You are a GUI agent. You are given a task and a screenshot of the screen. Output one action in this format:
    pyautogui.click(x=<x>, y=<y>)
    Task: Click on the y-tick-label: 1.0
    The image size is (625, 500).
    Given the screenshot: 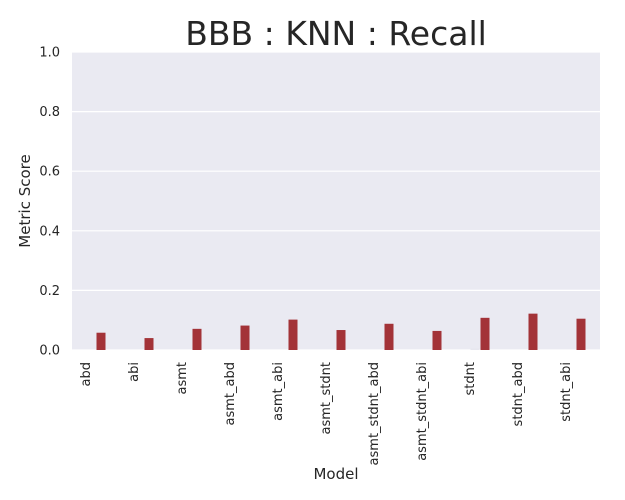 What is the action you would take?
    pyautogui.click(x=49, y=53)
    